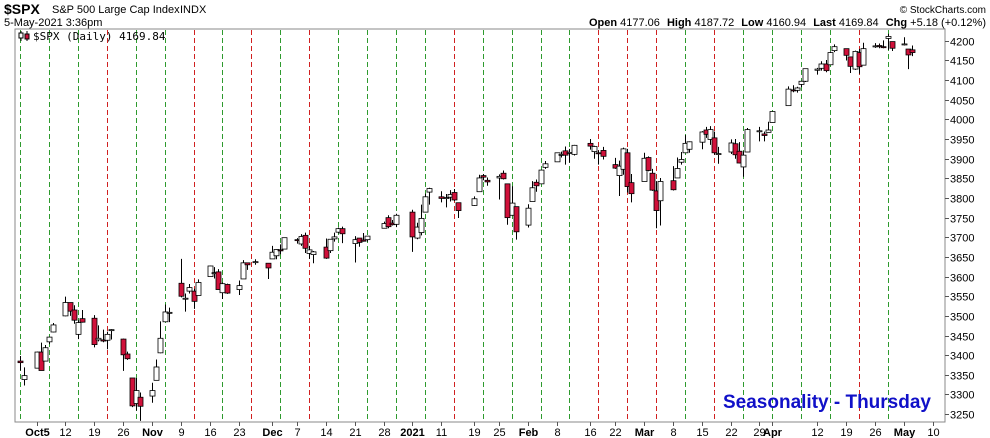 The height and width of the screenshot is (438, 990). I want to click on y-tick-label: 4100, so click(962, 82).